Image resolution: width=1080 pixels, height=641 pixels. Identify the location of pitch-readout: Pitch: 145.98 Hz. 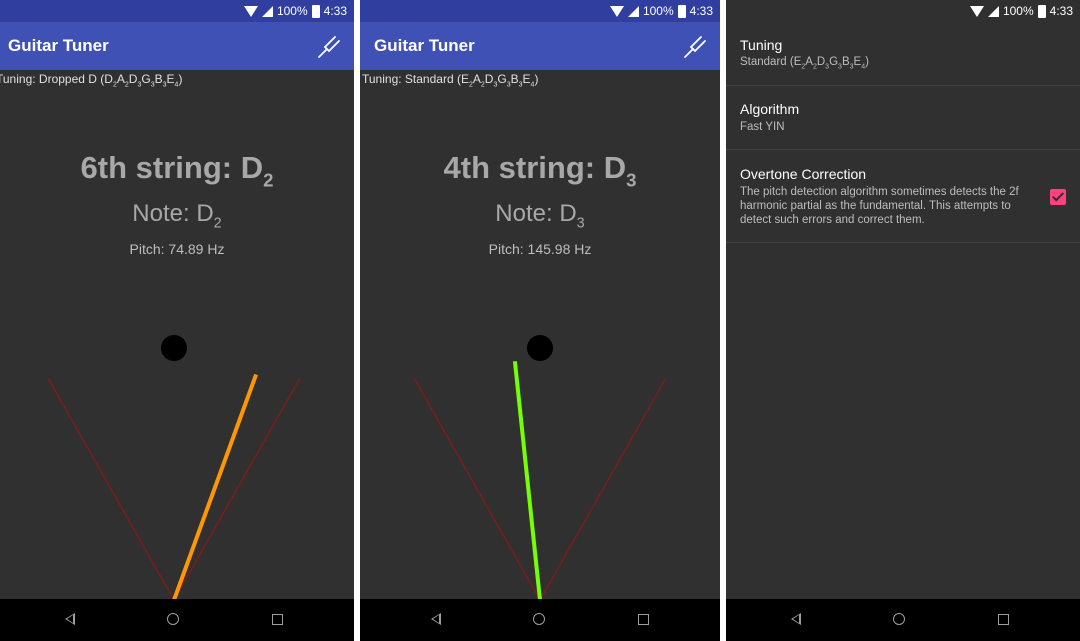
(540, 249).